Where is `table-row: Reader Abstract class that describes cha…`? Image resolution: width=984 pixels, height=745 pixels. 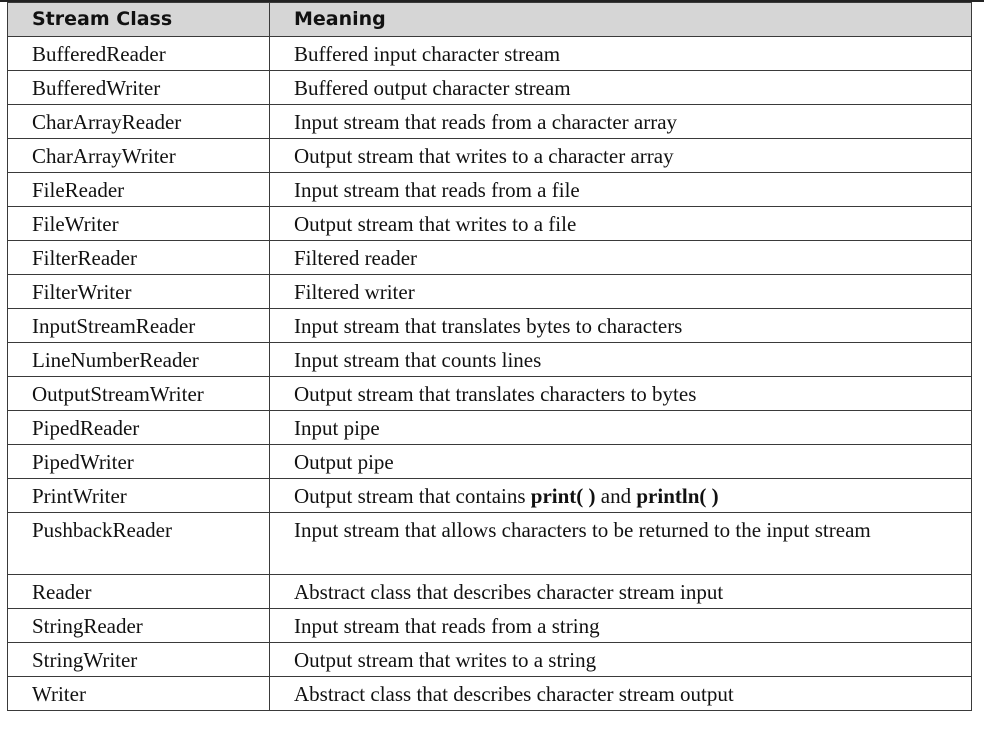
table-row: Reader Abstract class that describes cha… is located at coordinates (489, 591).